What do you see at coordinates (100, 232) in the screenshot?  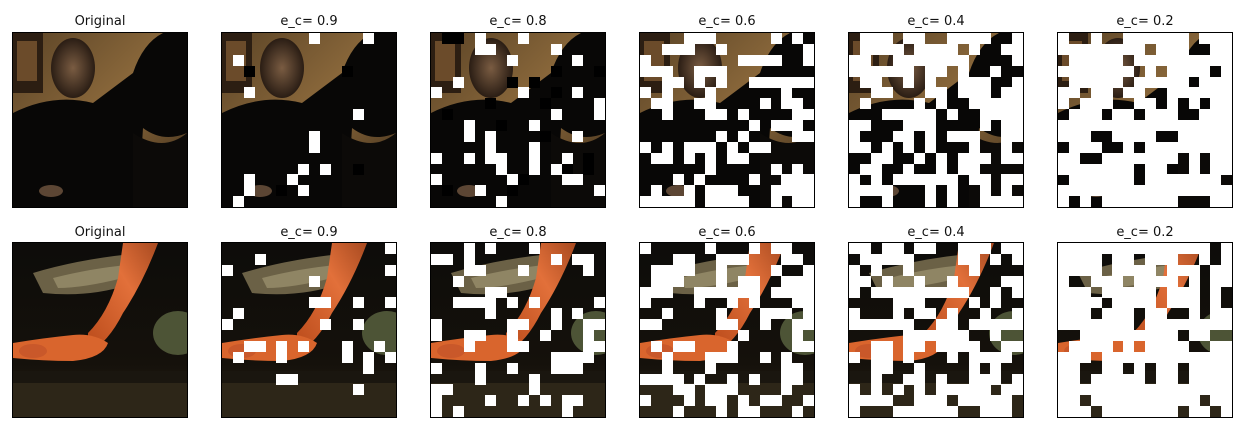 I see `panel-title-r2-c1: Original` at bounding box center [100, 232].